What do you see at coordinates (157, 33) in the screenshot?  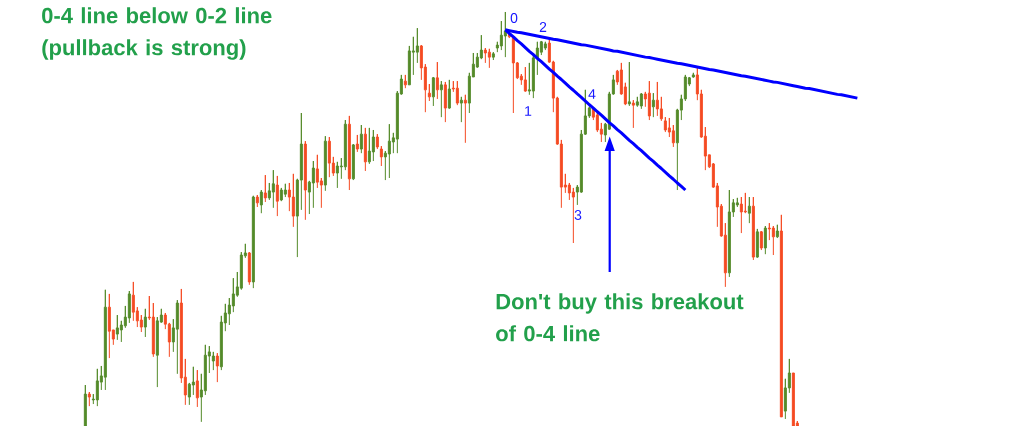 I see `annotation: 0-4 line below 0-2 line (pullback is strong)` at bounding box center [157, 33].